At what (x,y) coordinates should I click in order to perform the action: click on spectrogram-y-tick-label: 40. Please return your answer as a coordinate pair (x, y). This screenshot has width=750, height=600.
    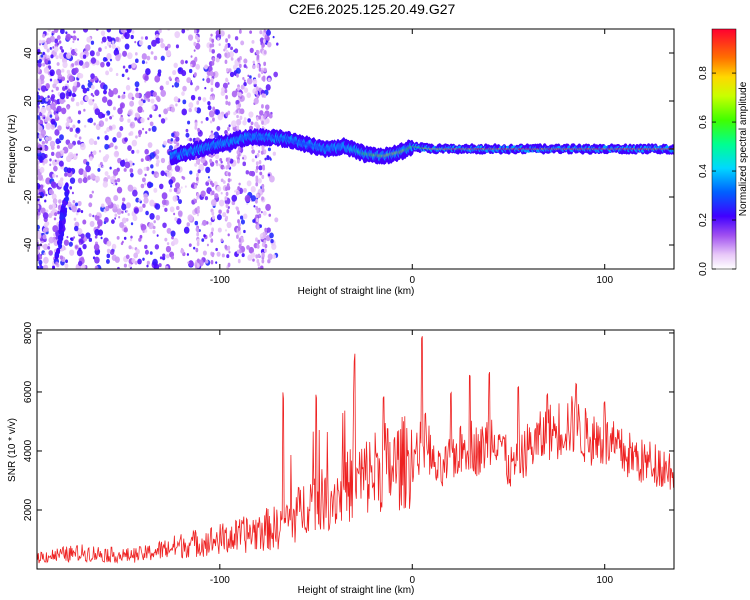
    Looking at the image, I should click on (28, 53).